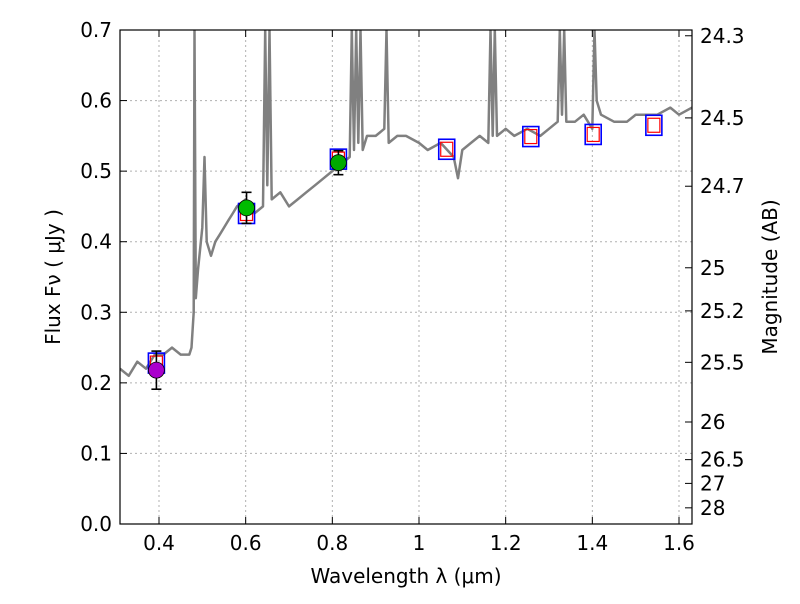 The image size is (800, 604). What do you see at coordinates (679, 543) in the screenshot?
I see `x-tick-label: 1.6` at bounding box center [679, 543].